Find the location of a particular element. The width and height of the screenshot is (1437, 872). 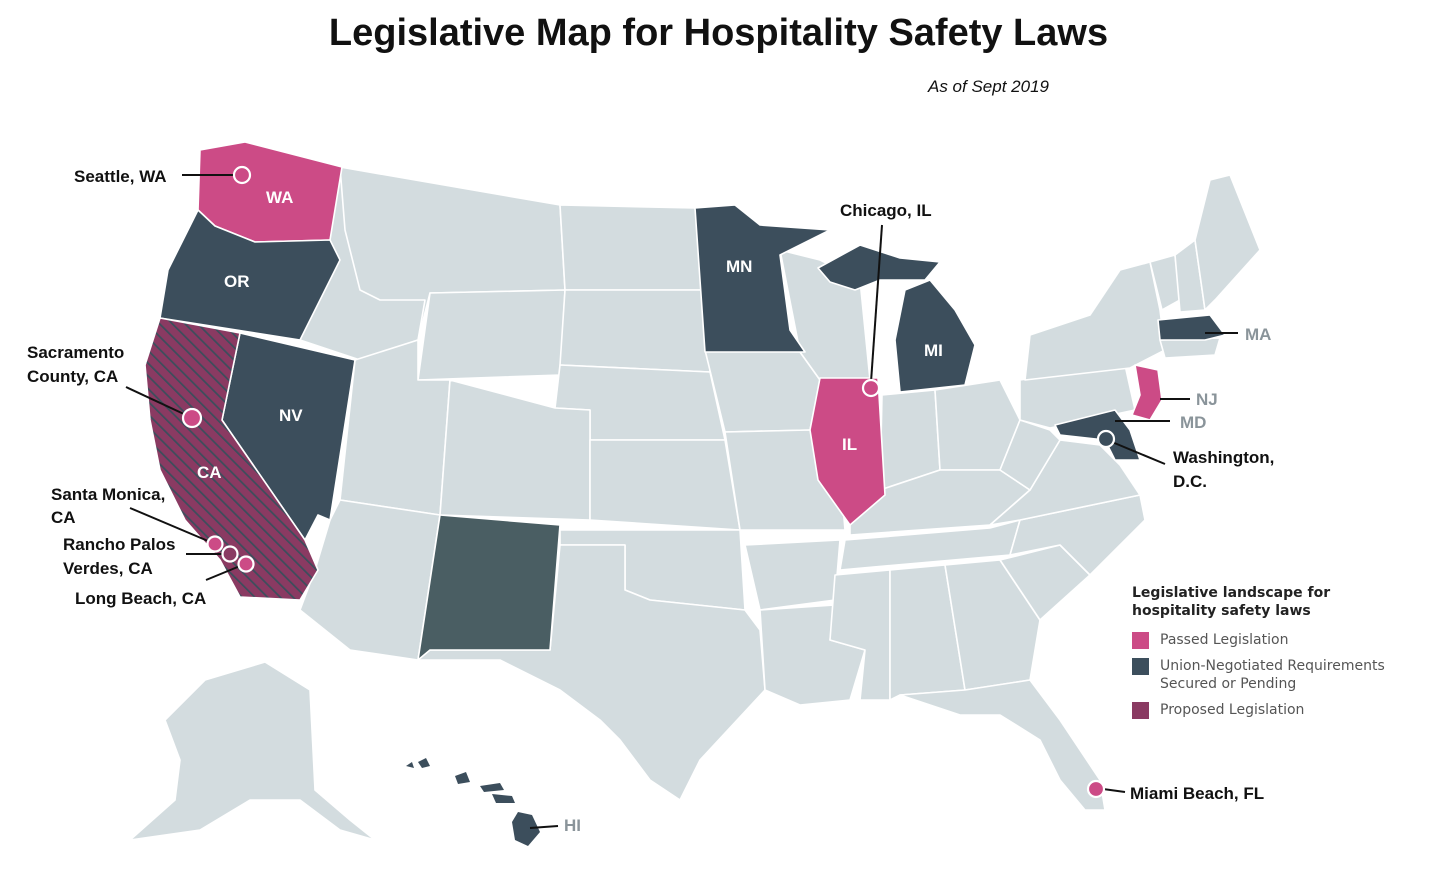

legend-label-proposed: Proposed Legislation is located at coordinates (1232, 710).